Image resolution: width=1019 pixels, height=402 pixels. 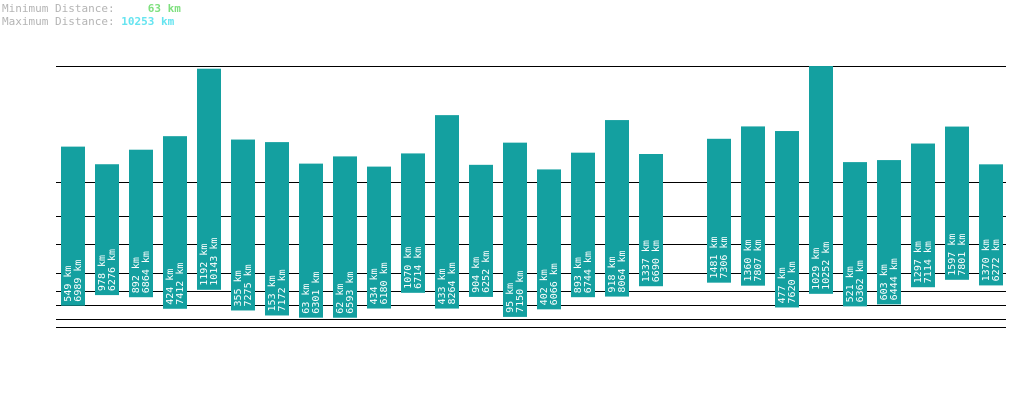 I want to click on bar-min-label: 62 km, so click(x=340, y=299).